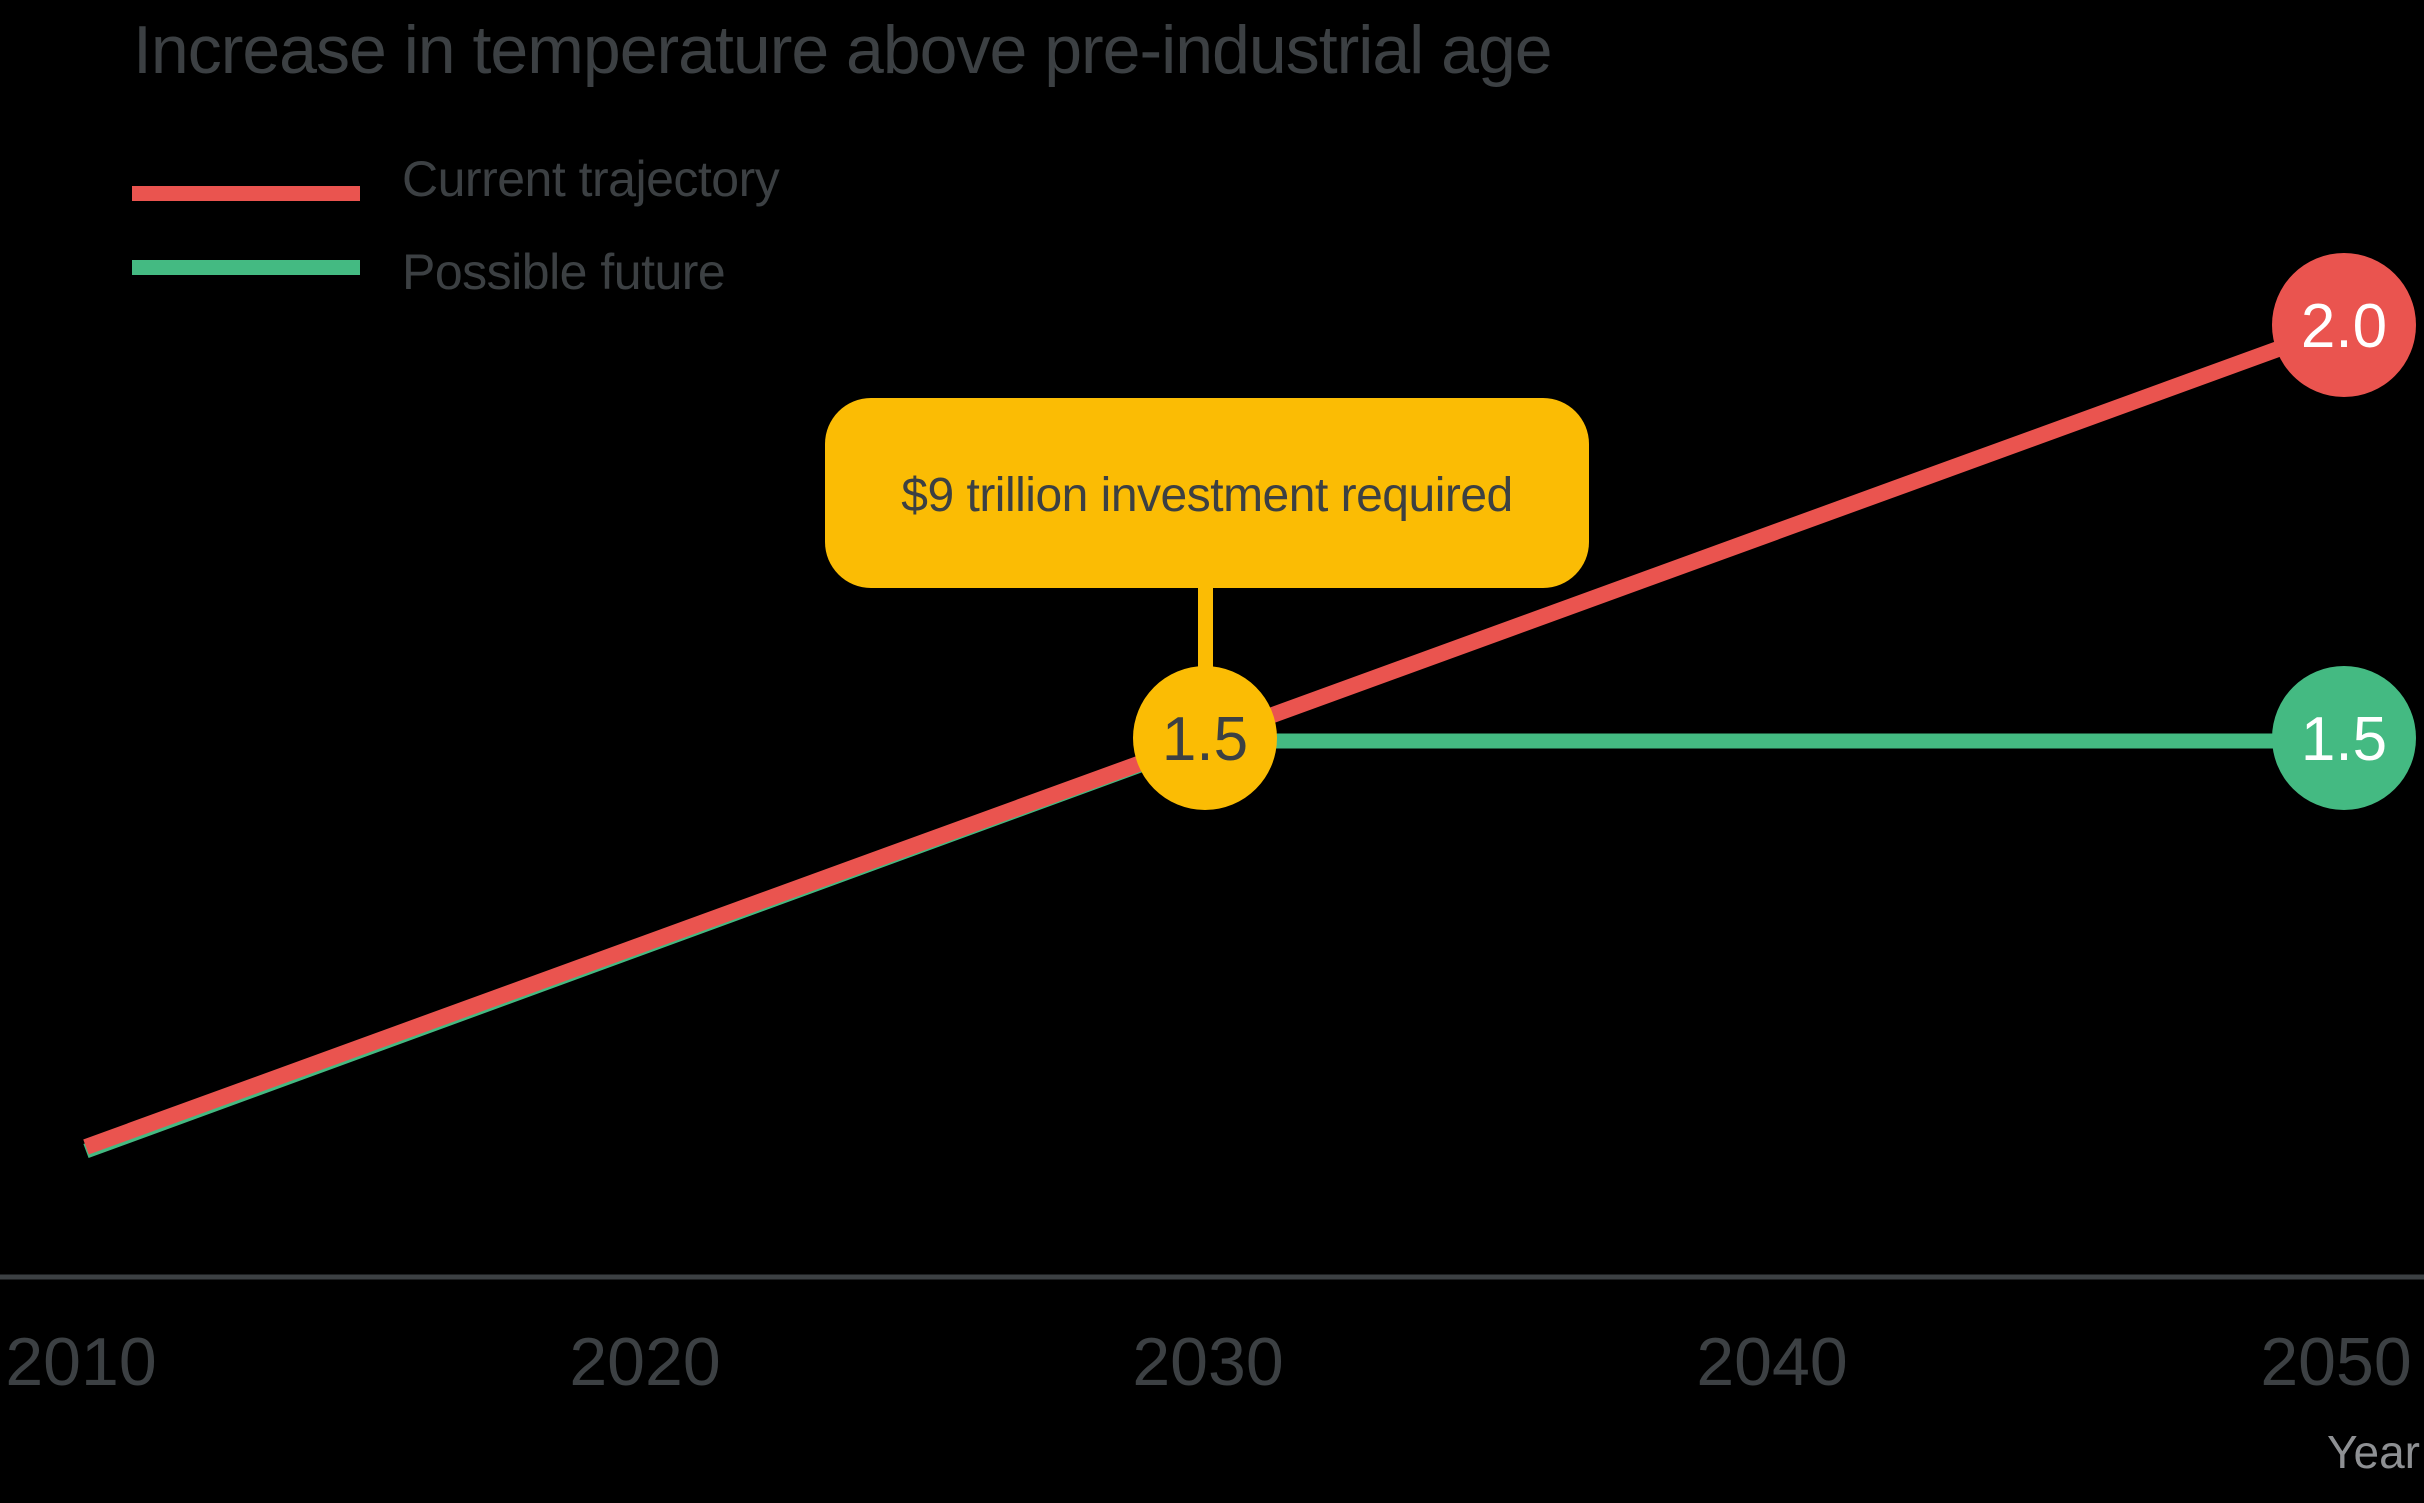 Image resolution: width=2424 pixels, height=1503 pixels. I want to click on legend-swatch-current-trajectory, so click(246, 193).